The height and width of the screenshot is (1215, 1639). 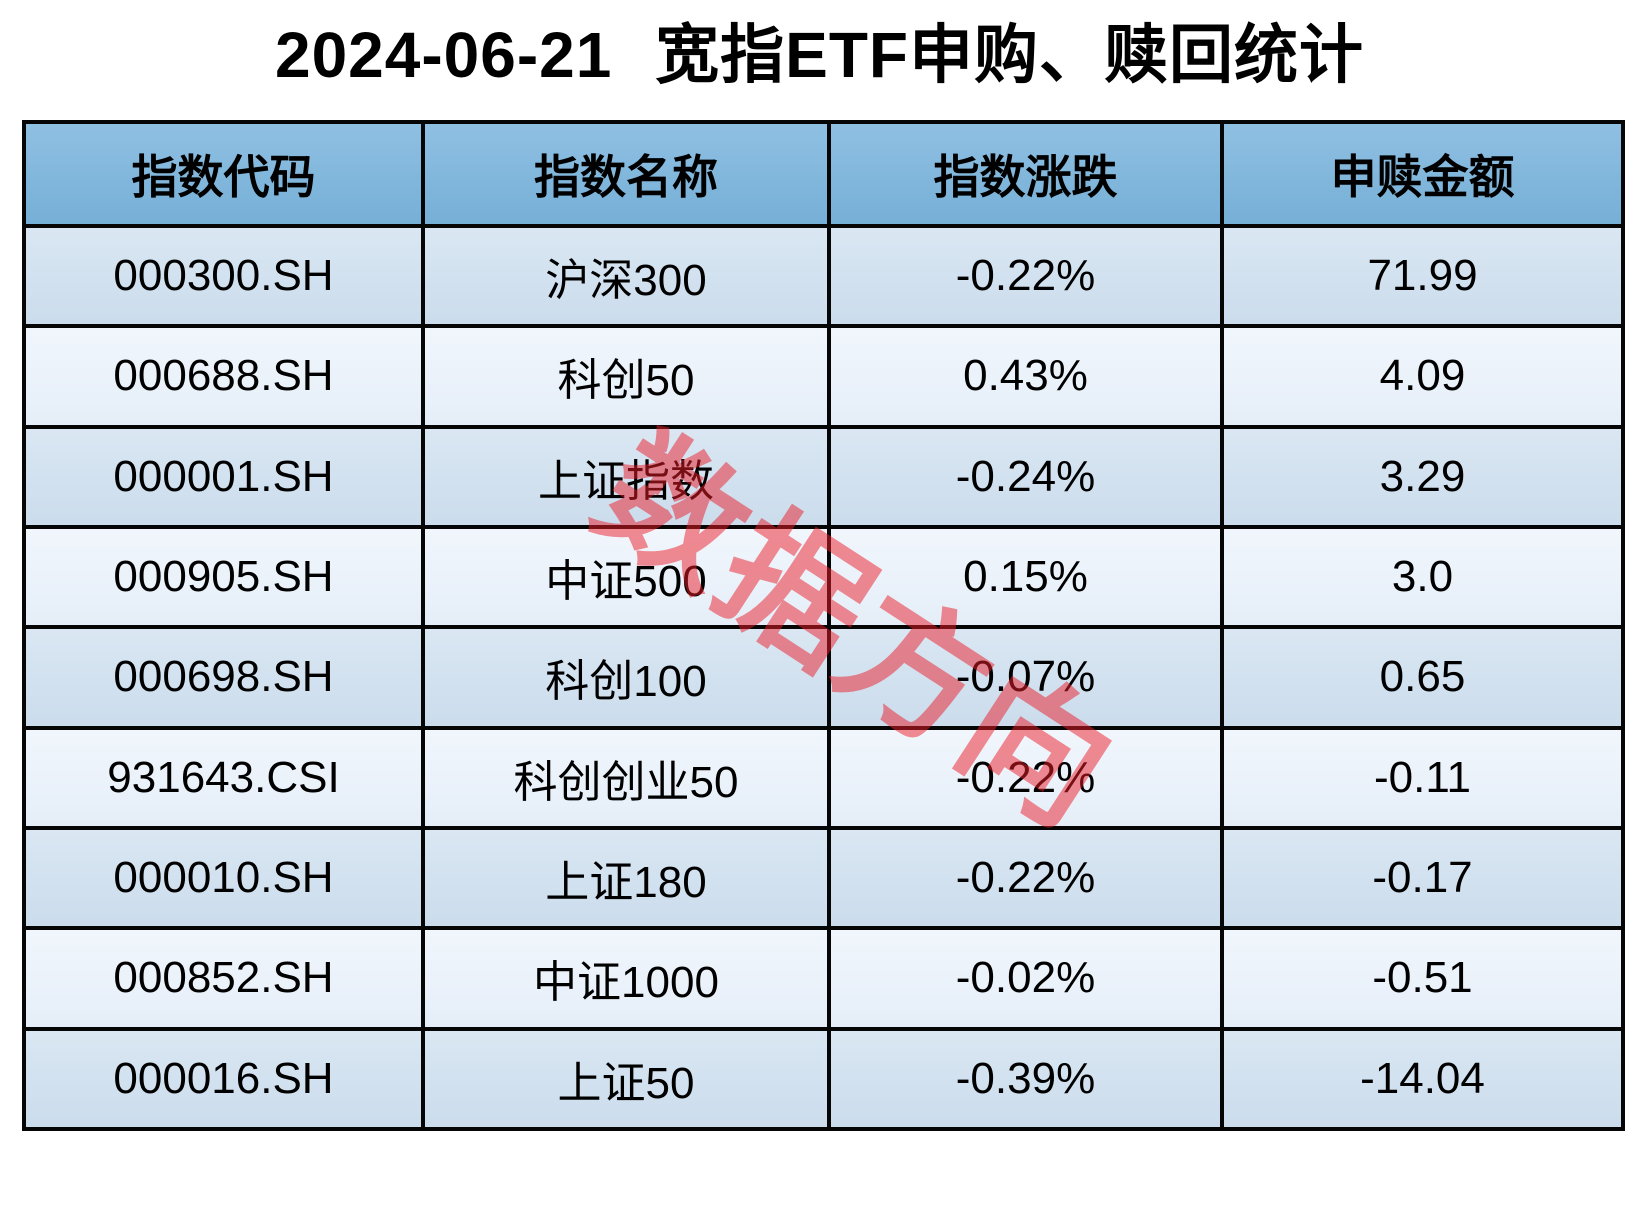 What do you see at coordinates (1422, 276) in the screenshot?
I see `cell-amount: 71.99` at bounding box center [1422, 276].